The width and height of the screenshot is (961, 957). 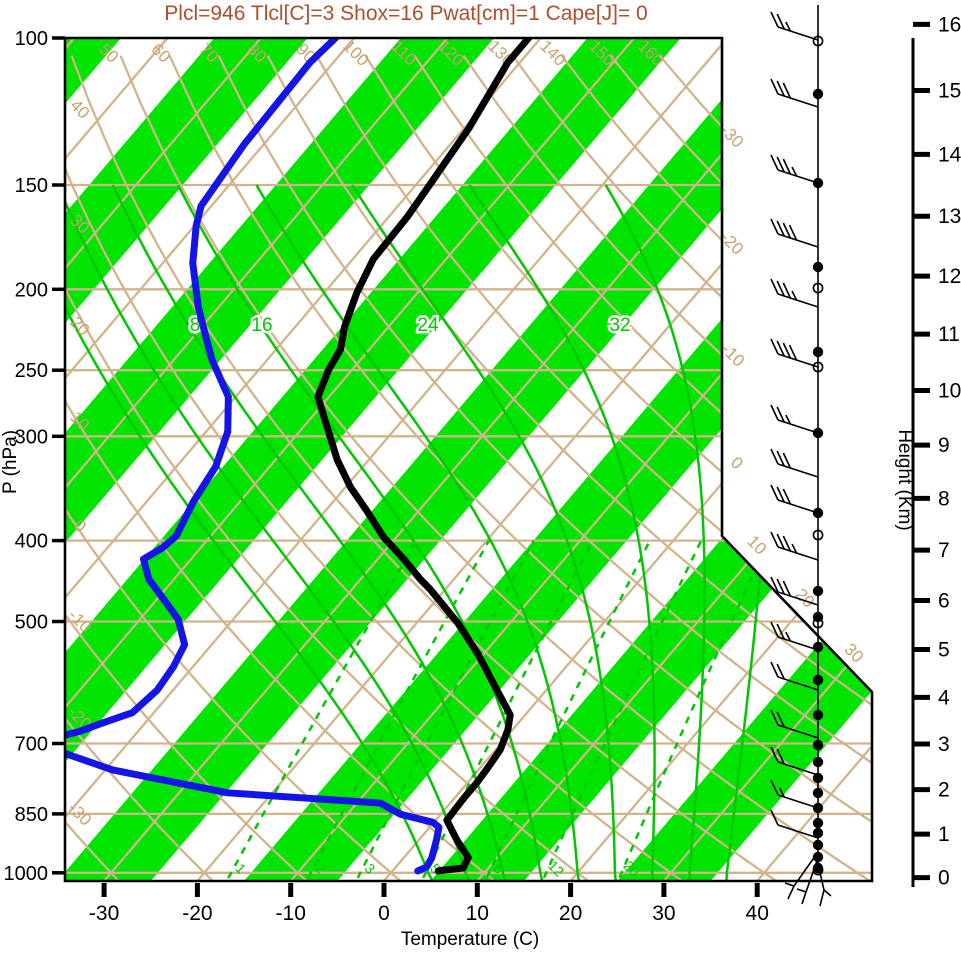 I want to click on height-tick-label: 8, so click(x=944, y=498).